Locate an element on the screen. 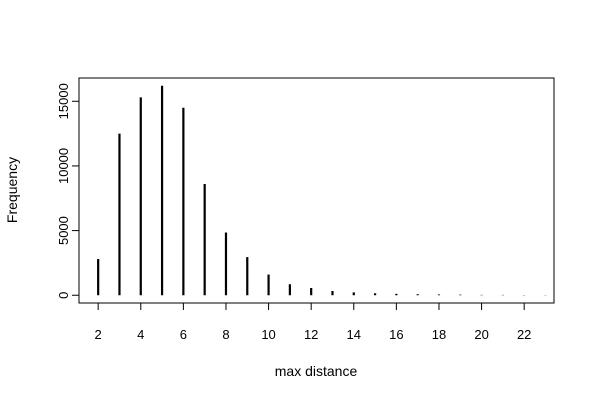  y-tick-label: 10000 is located at coordinates (63, 166).